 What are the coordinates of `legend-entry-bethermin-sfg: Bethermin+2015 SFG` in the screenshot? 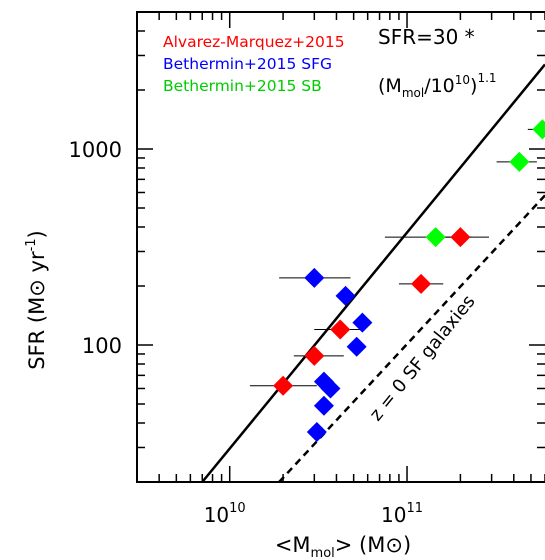 It's located at (247, 64).